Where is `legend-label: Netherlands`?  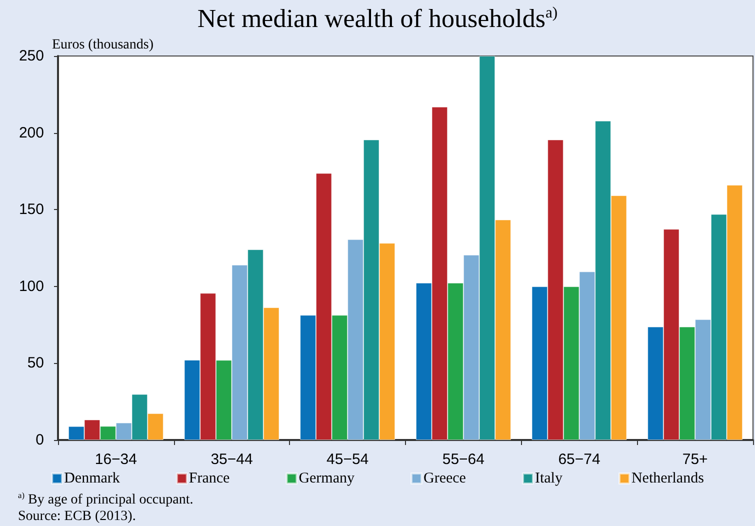
legend-label: Netherlands is located at coordinates (667, 478).